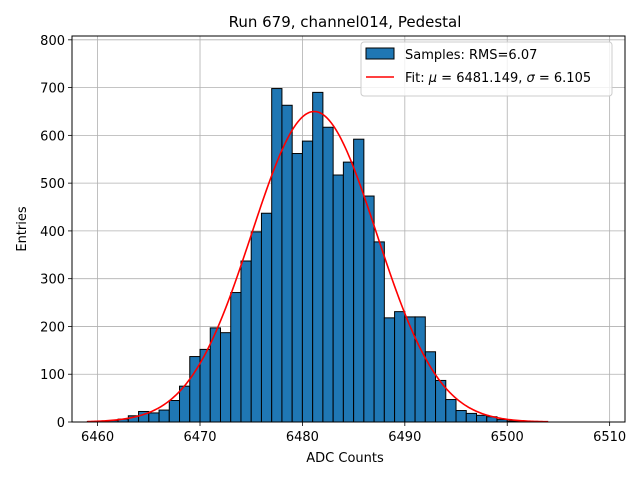 This screenshot has height=480, width=640. I want to click on legend-fit-mu: μ, so click(432, 78).